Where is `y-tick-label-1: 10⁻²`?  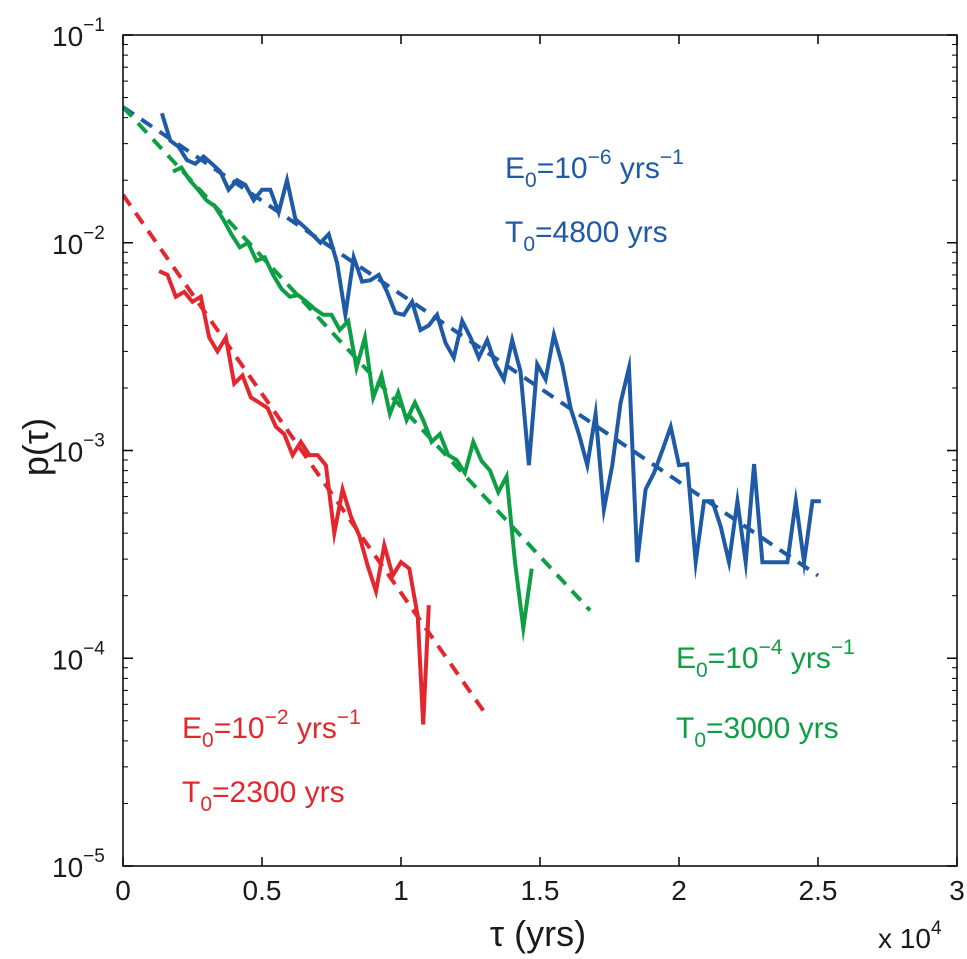
y-tick-label-1: 10⁻² is located at coordinates (78, 241).